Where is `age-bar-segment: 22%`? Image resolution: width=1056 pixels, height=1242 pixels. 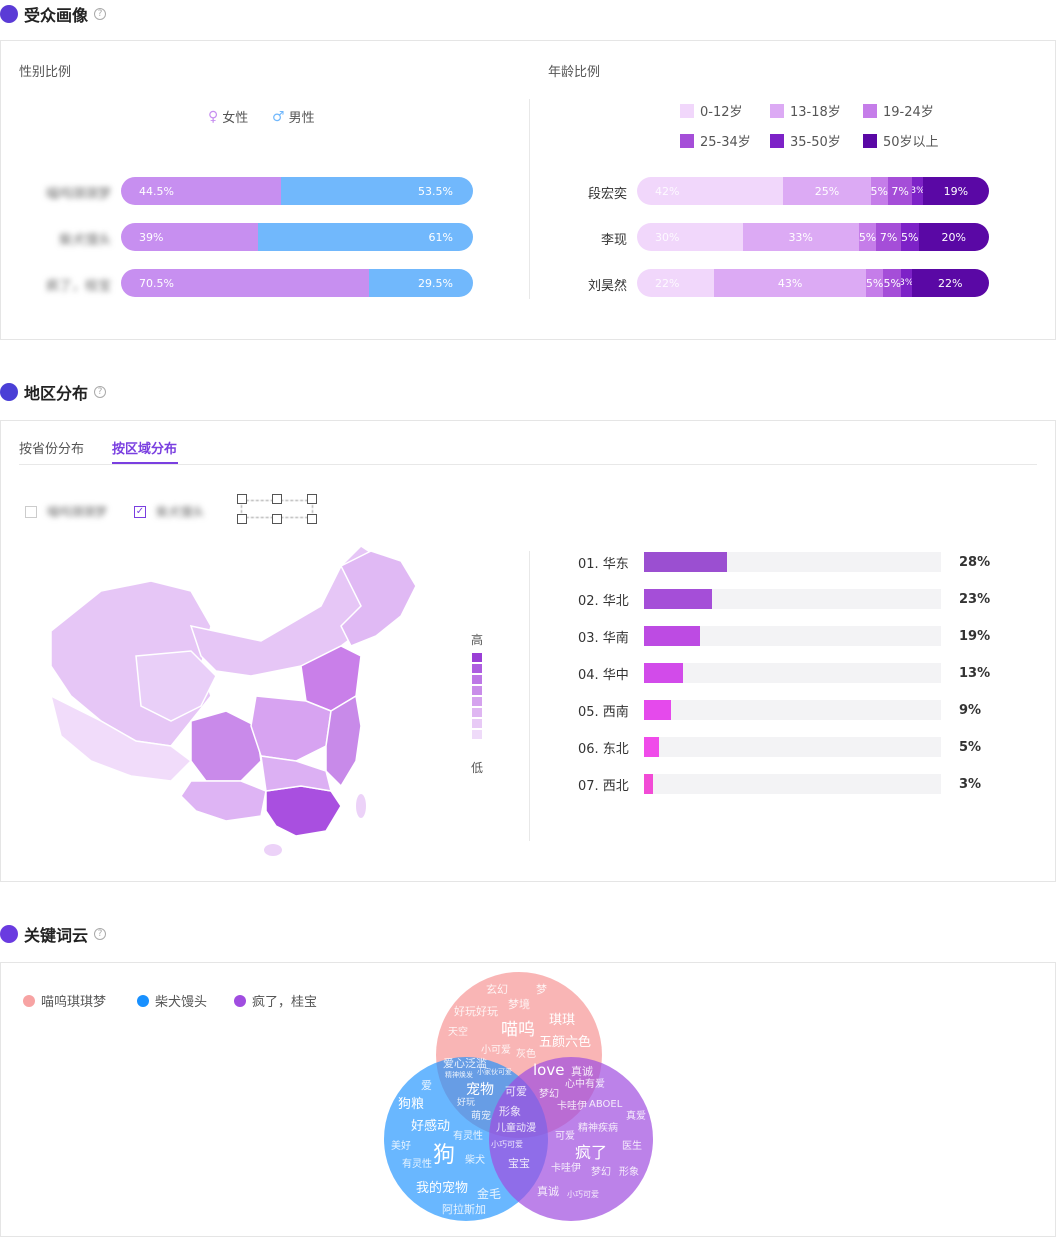 age-bar-segment: 22% is located at coordinates (676, 283).